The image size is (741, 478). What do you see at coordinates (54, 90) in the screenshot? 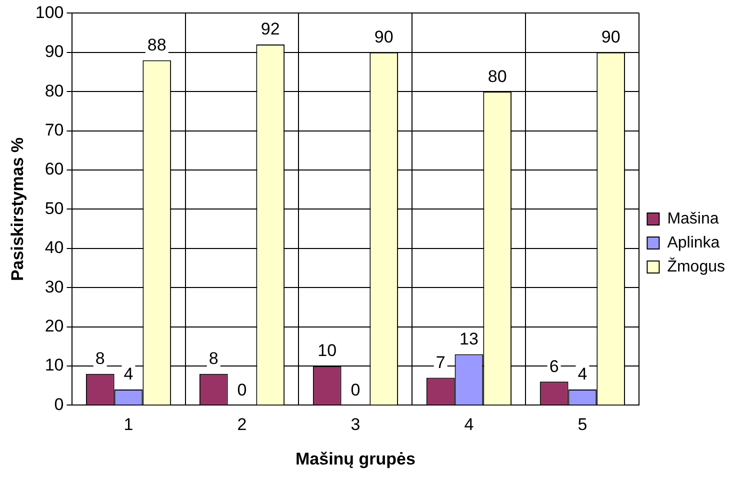
I see `y-tick-label: 80` at bounding box center [54, 90].